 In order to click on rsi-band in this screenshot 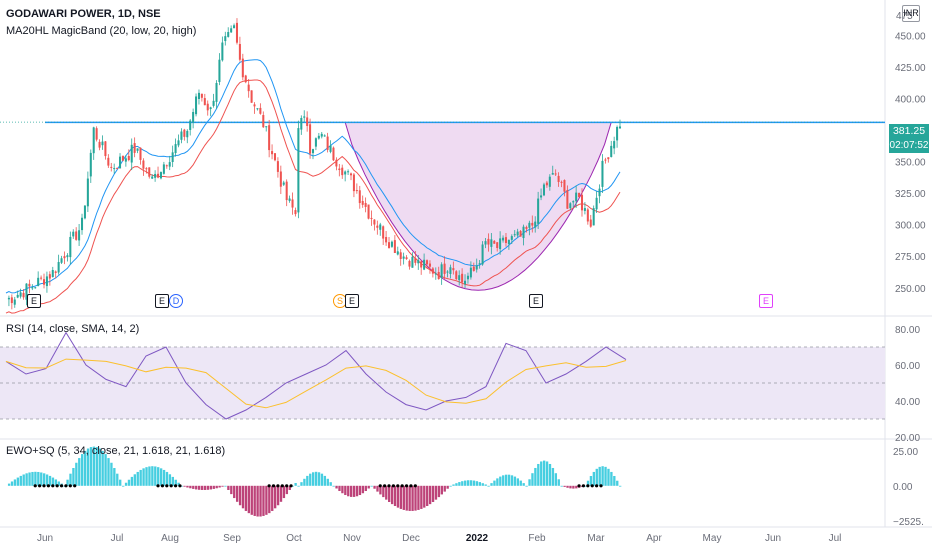, I will do `click(442, 383)`.